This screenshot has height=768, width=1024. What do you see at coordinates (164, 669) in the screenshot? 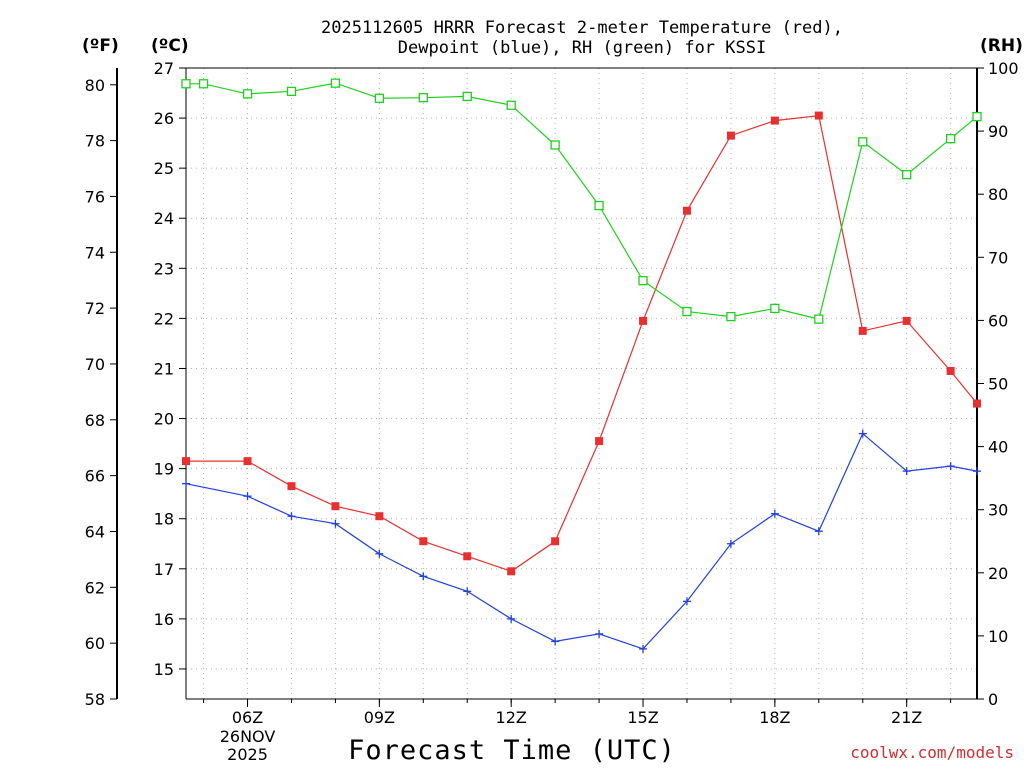
I see `celsius-tick-label: 15` at bounding box center [164, 669].